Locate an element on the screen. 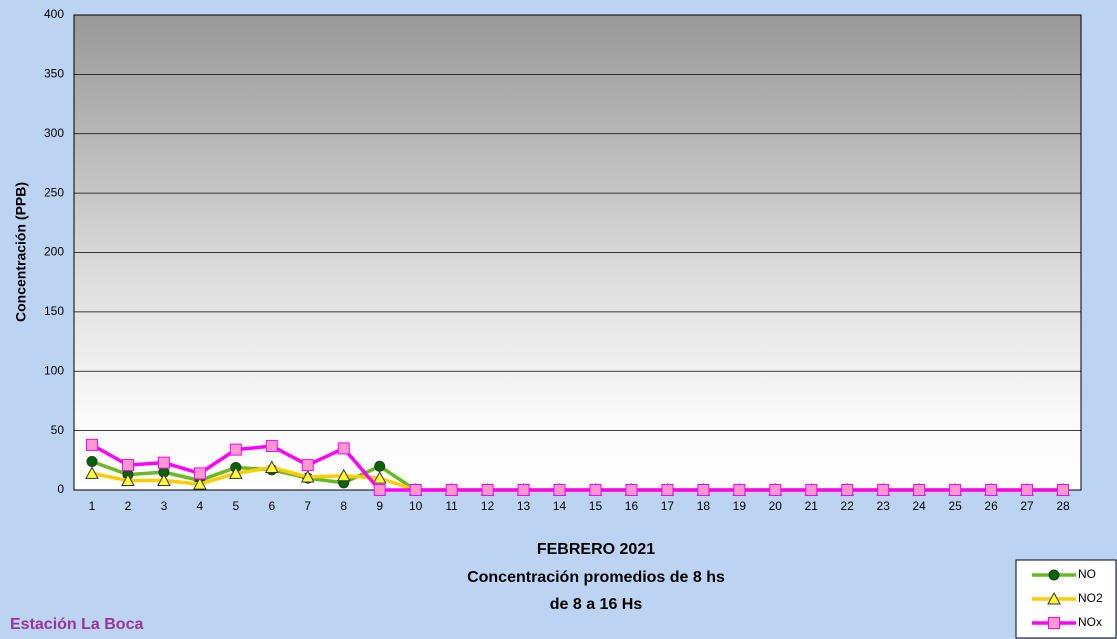 The image size is (1117, 639). x-tick-label: 27 is located at coordinates (1027, 506).